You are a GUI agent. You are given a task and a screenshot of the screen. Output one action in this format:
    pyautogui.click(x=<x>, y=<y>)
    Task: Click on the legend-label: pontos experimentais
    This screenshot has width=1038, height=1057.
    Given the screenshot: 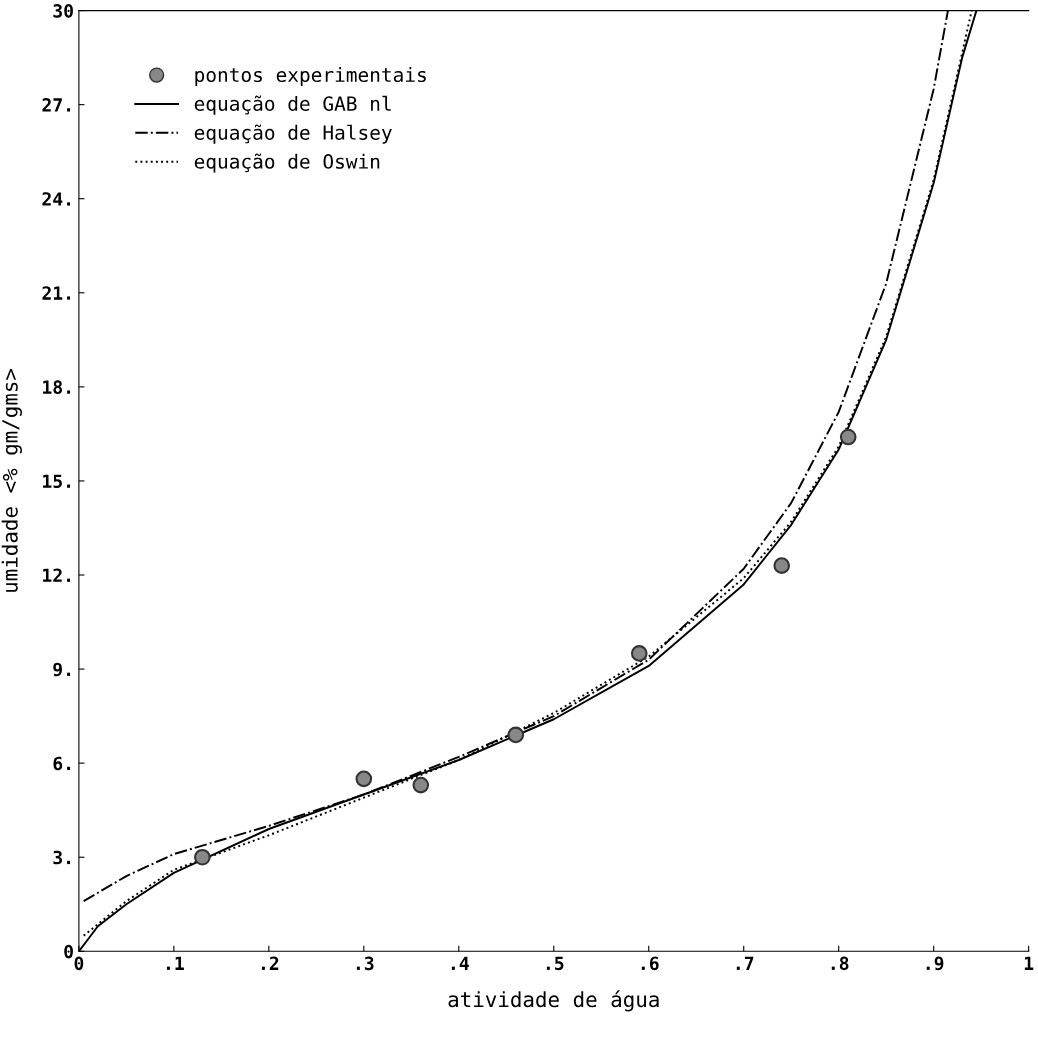 What is the action you would take?
    pyautogui.click(x=310, y=76)
    